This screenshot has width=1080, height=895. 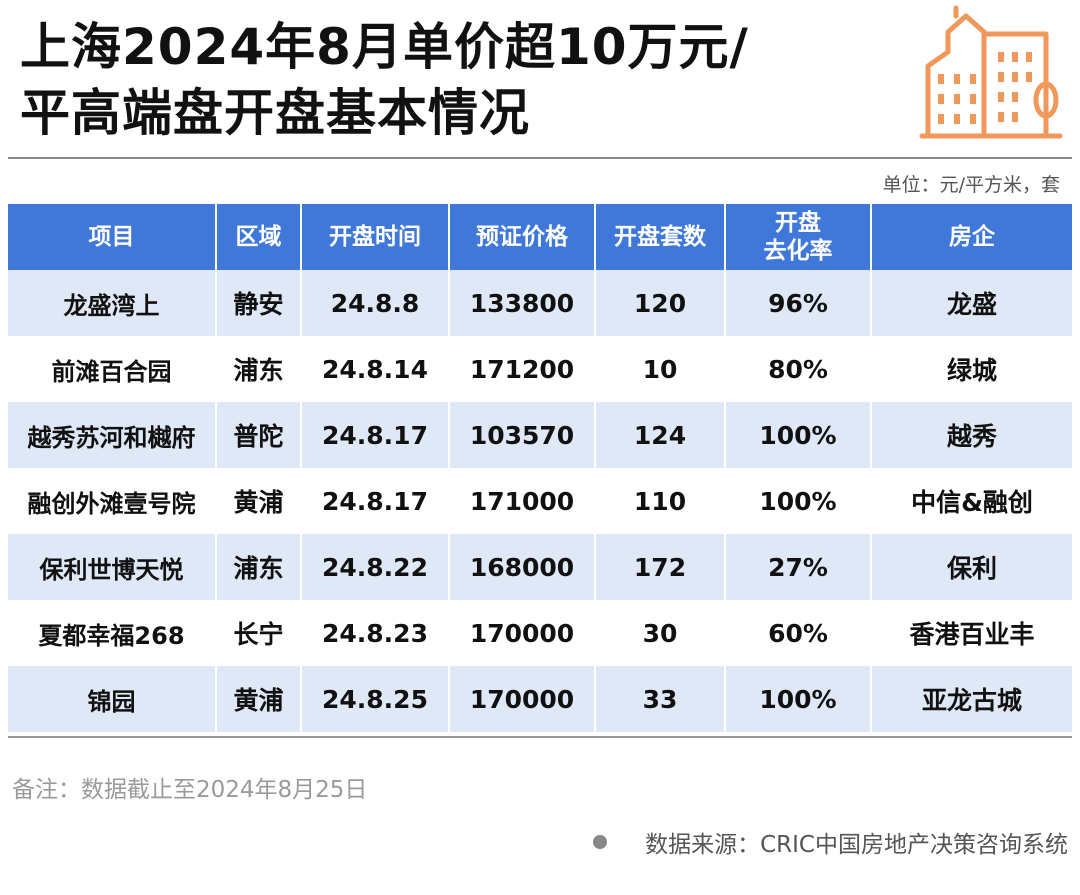 What do you see at coordinates (522, 303) in the screenshot?
I see `cell-price: 133800` at bounding box center [522, 303].